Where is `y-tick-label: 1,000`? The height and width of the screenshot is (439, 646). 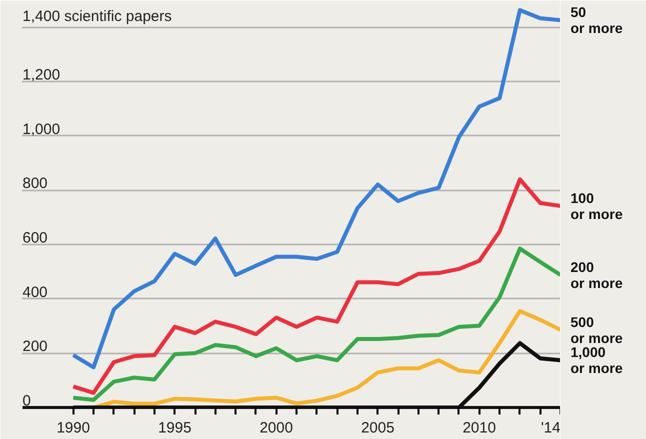
y-tick-label: 1,000 is located at coordinates (41, 129).